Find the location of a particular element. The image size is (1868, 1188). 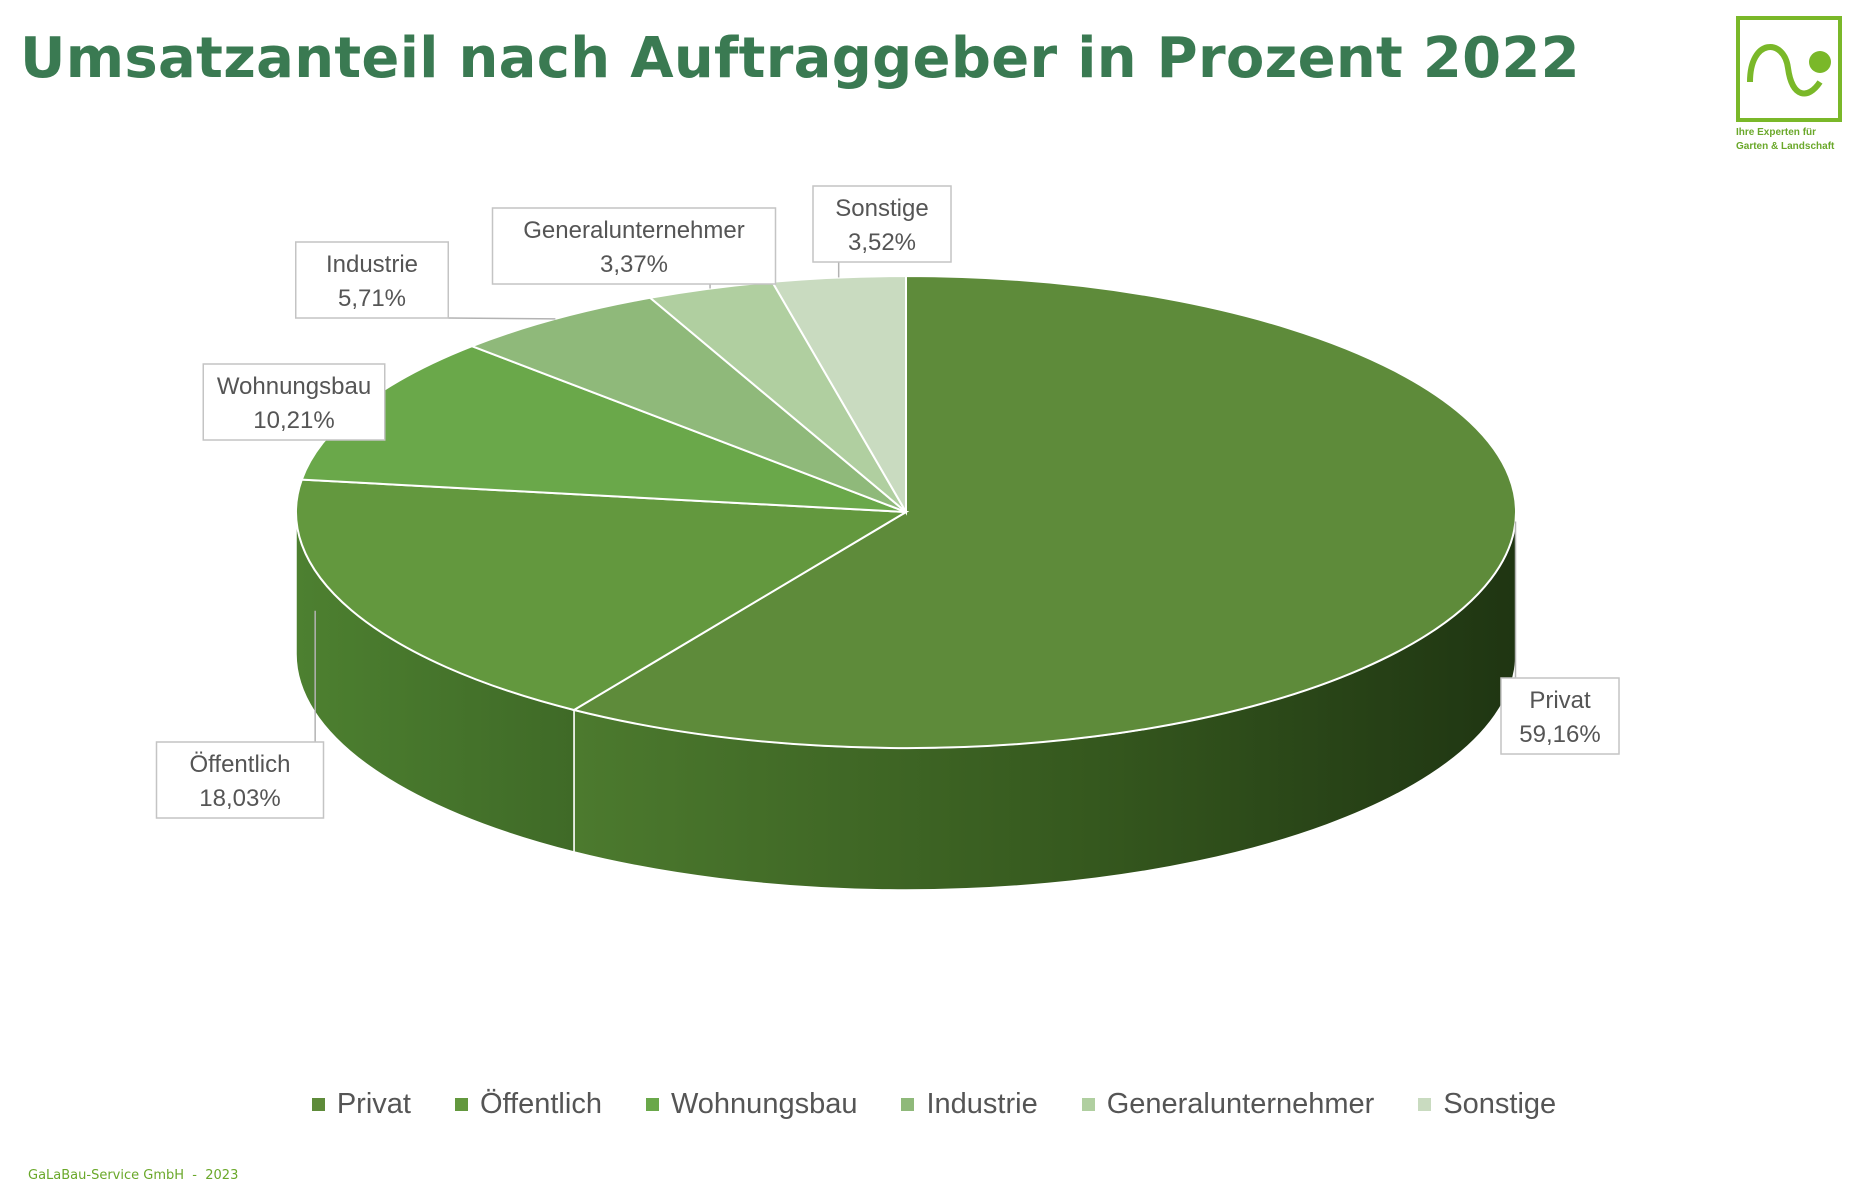

footer: GaLaBau-Service GmbH - 2023 is located at coordinates (133, 1175).